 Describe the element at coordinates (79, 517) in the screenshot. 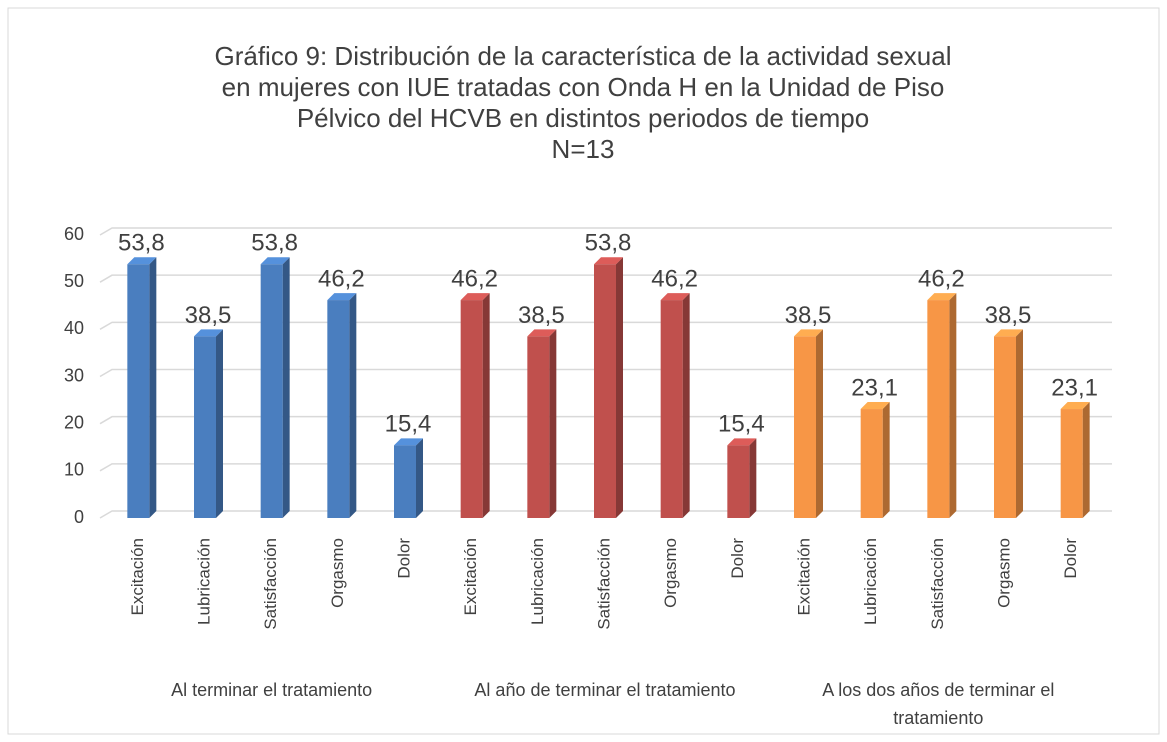

I see `y-tick-label: 0` at that location.